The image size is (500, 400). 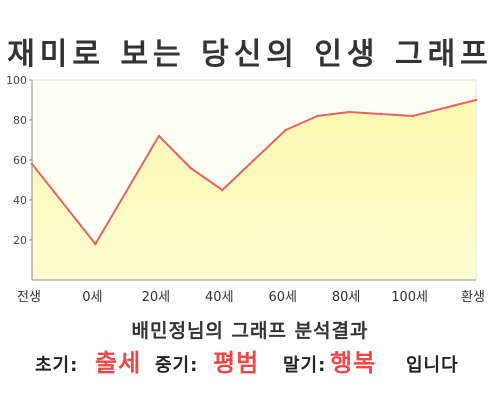 What do you see at coordinates (20, 200) in the screenshot?
I see `y-tick-label: 40` at bounding box center [20, 200].